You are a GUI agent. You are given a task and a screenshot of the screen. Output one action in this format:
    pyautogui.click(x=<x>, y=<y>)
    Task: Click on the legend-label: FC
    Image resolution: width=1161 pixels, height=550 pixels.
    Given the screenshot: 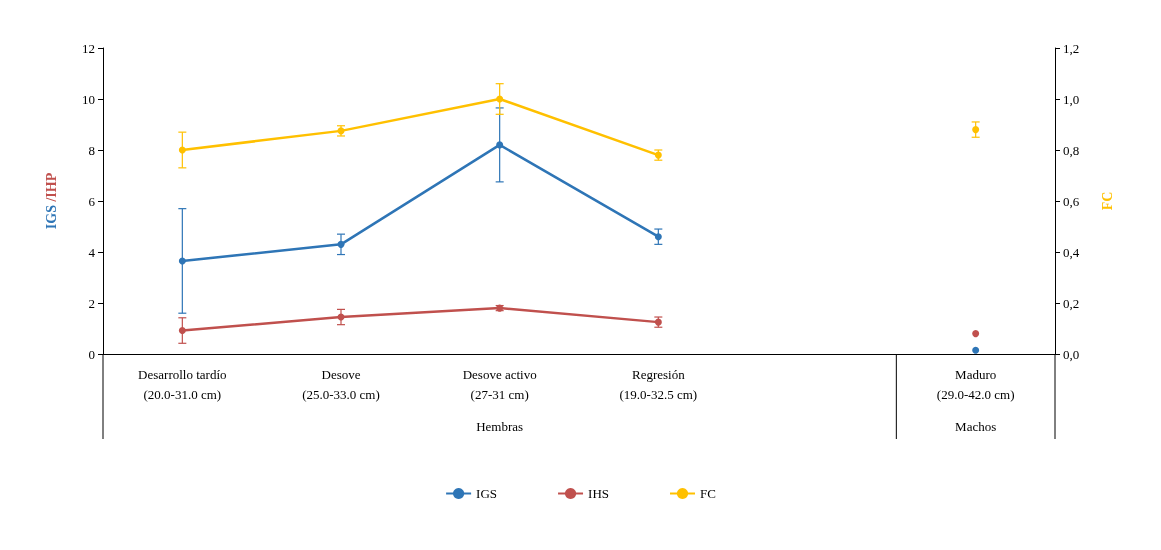 What is the action you would take?
    pyautogui.click(x=708, y=493)
    